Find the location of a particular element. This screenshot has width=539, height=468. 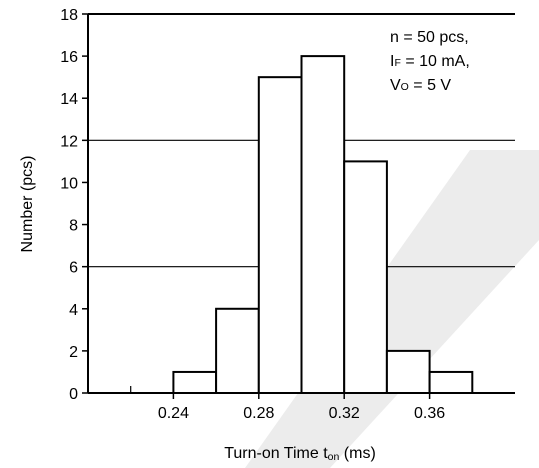

y-tick-label-0: 0 is located at coordinates (73, 394).